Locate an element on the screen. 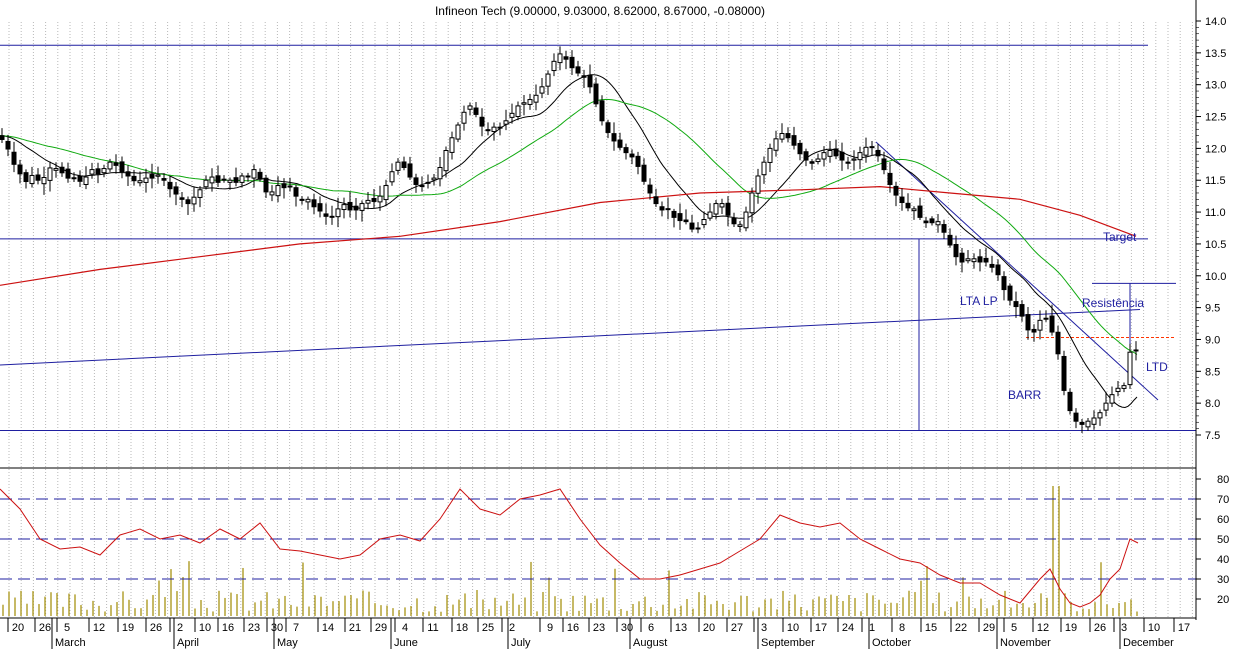 Image resolution: width=1250 pixels, height=649 pixels. y-tick-label: 12.5 is located at coordinates (1215, 118).